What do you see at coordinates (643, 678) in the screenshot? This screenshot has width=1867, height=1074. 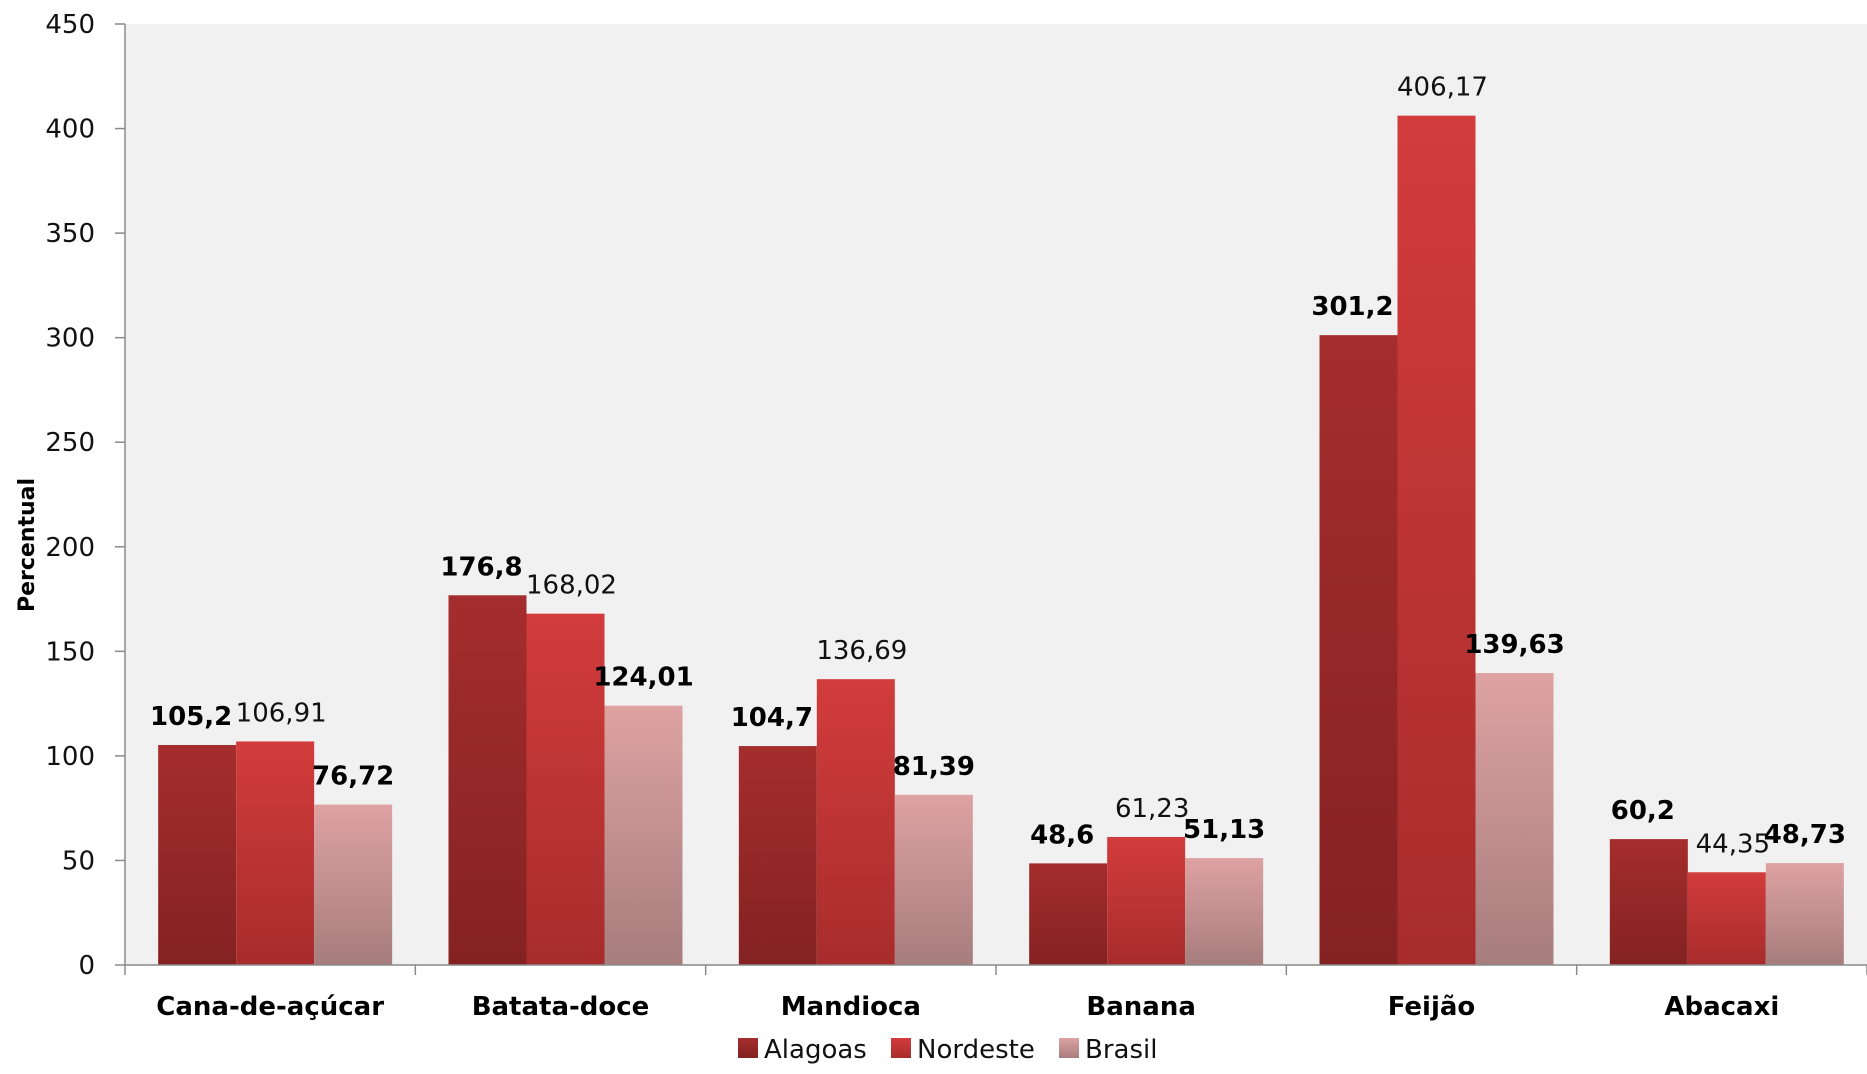 I see `data-label: 124,01` at bounding box center [643, 678].